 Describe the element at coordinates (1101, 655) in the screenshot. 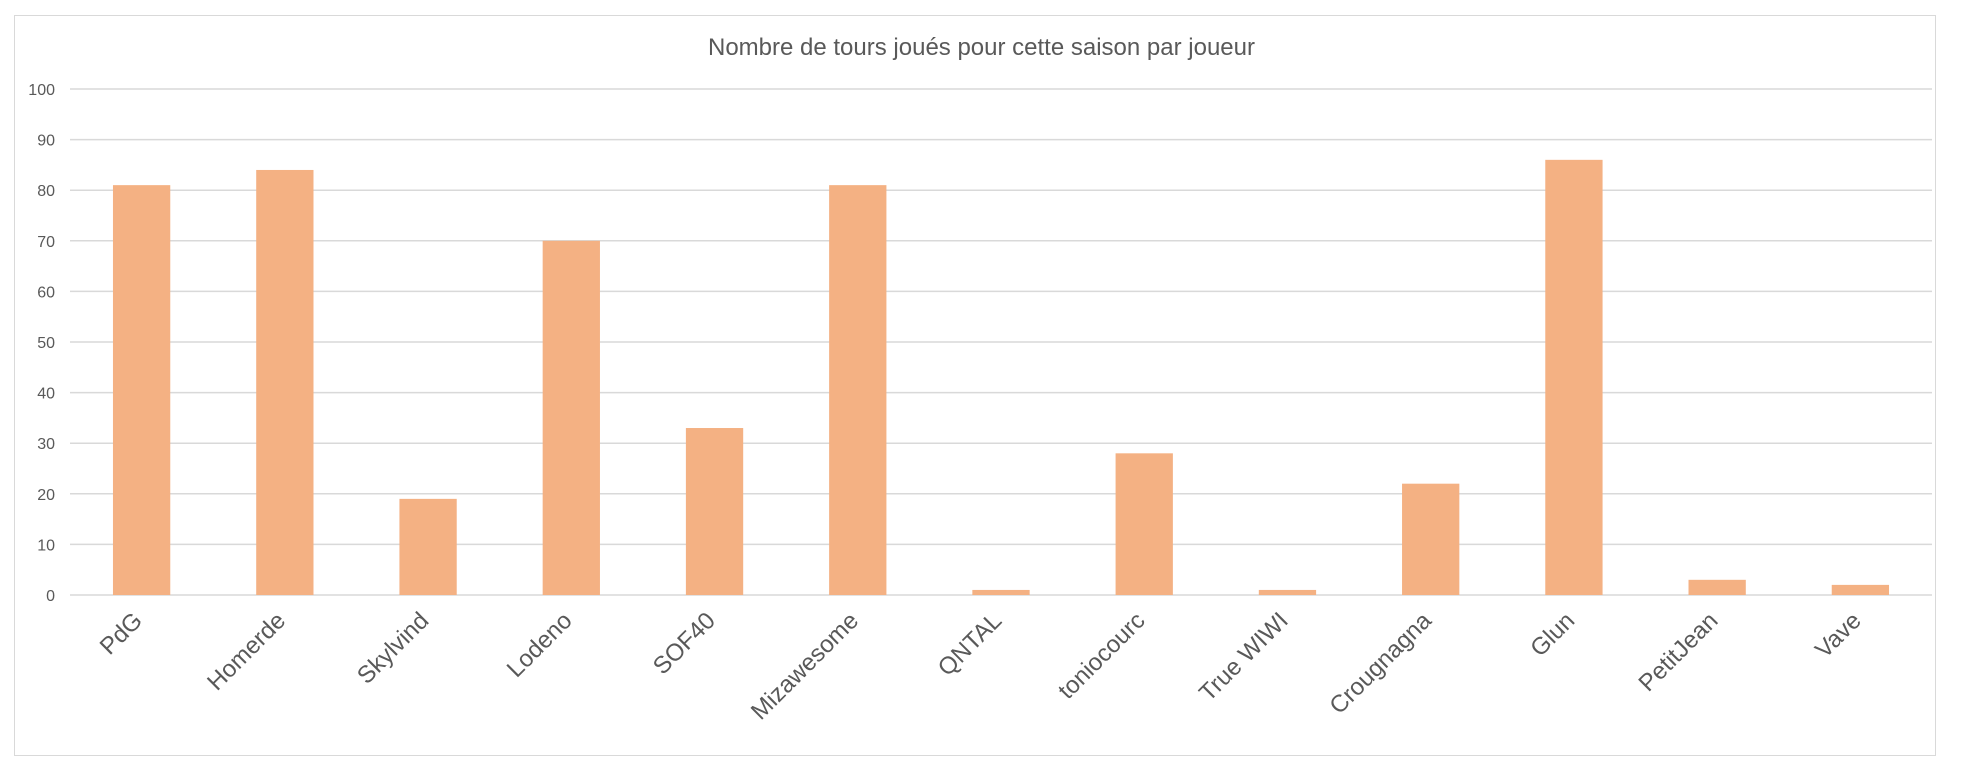

I see `x-tick-label: toniocourc` at that location.